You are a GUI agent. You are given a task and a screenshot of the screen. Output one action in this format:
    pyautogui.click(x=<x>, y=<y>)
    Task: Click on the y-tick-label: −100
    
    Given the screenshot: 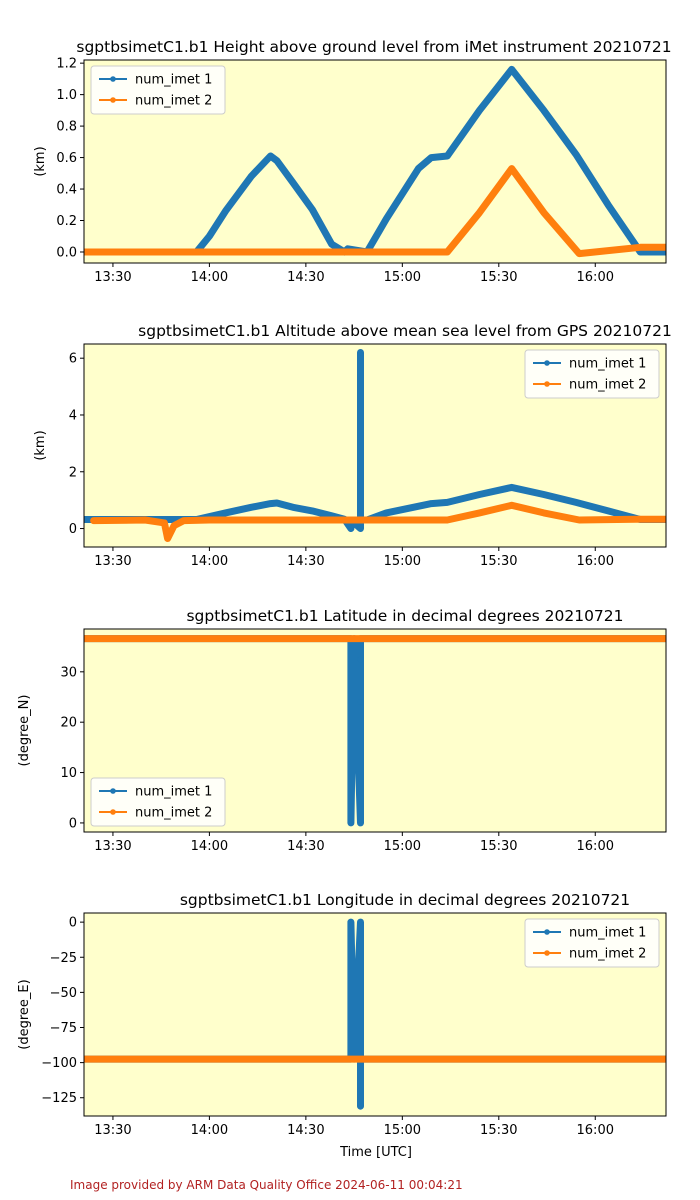 What is the action you would take?
    pyautogui.click(x=59, y=1063)
    